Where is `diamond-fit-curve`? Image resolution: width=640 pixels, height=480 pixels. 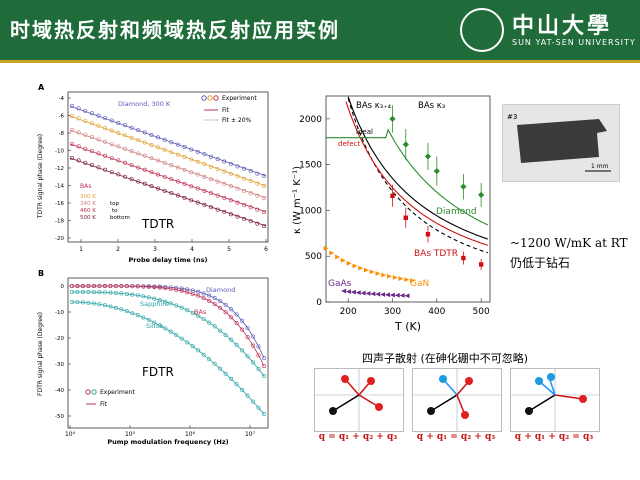 diamond-fit-curve is located at coordinates (407, 177).